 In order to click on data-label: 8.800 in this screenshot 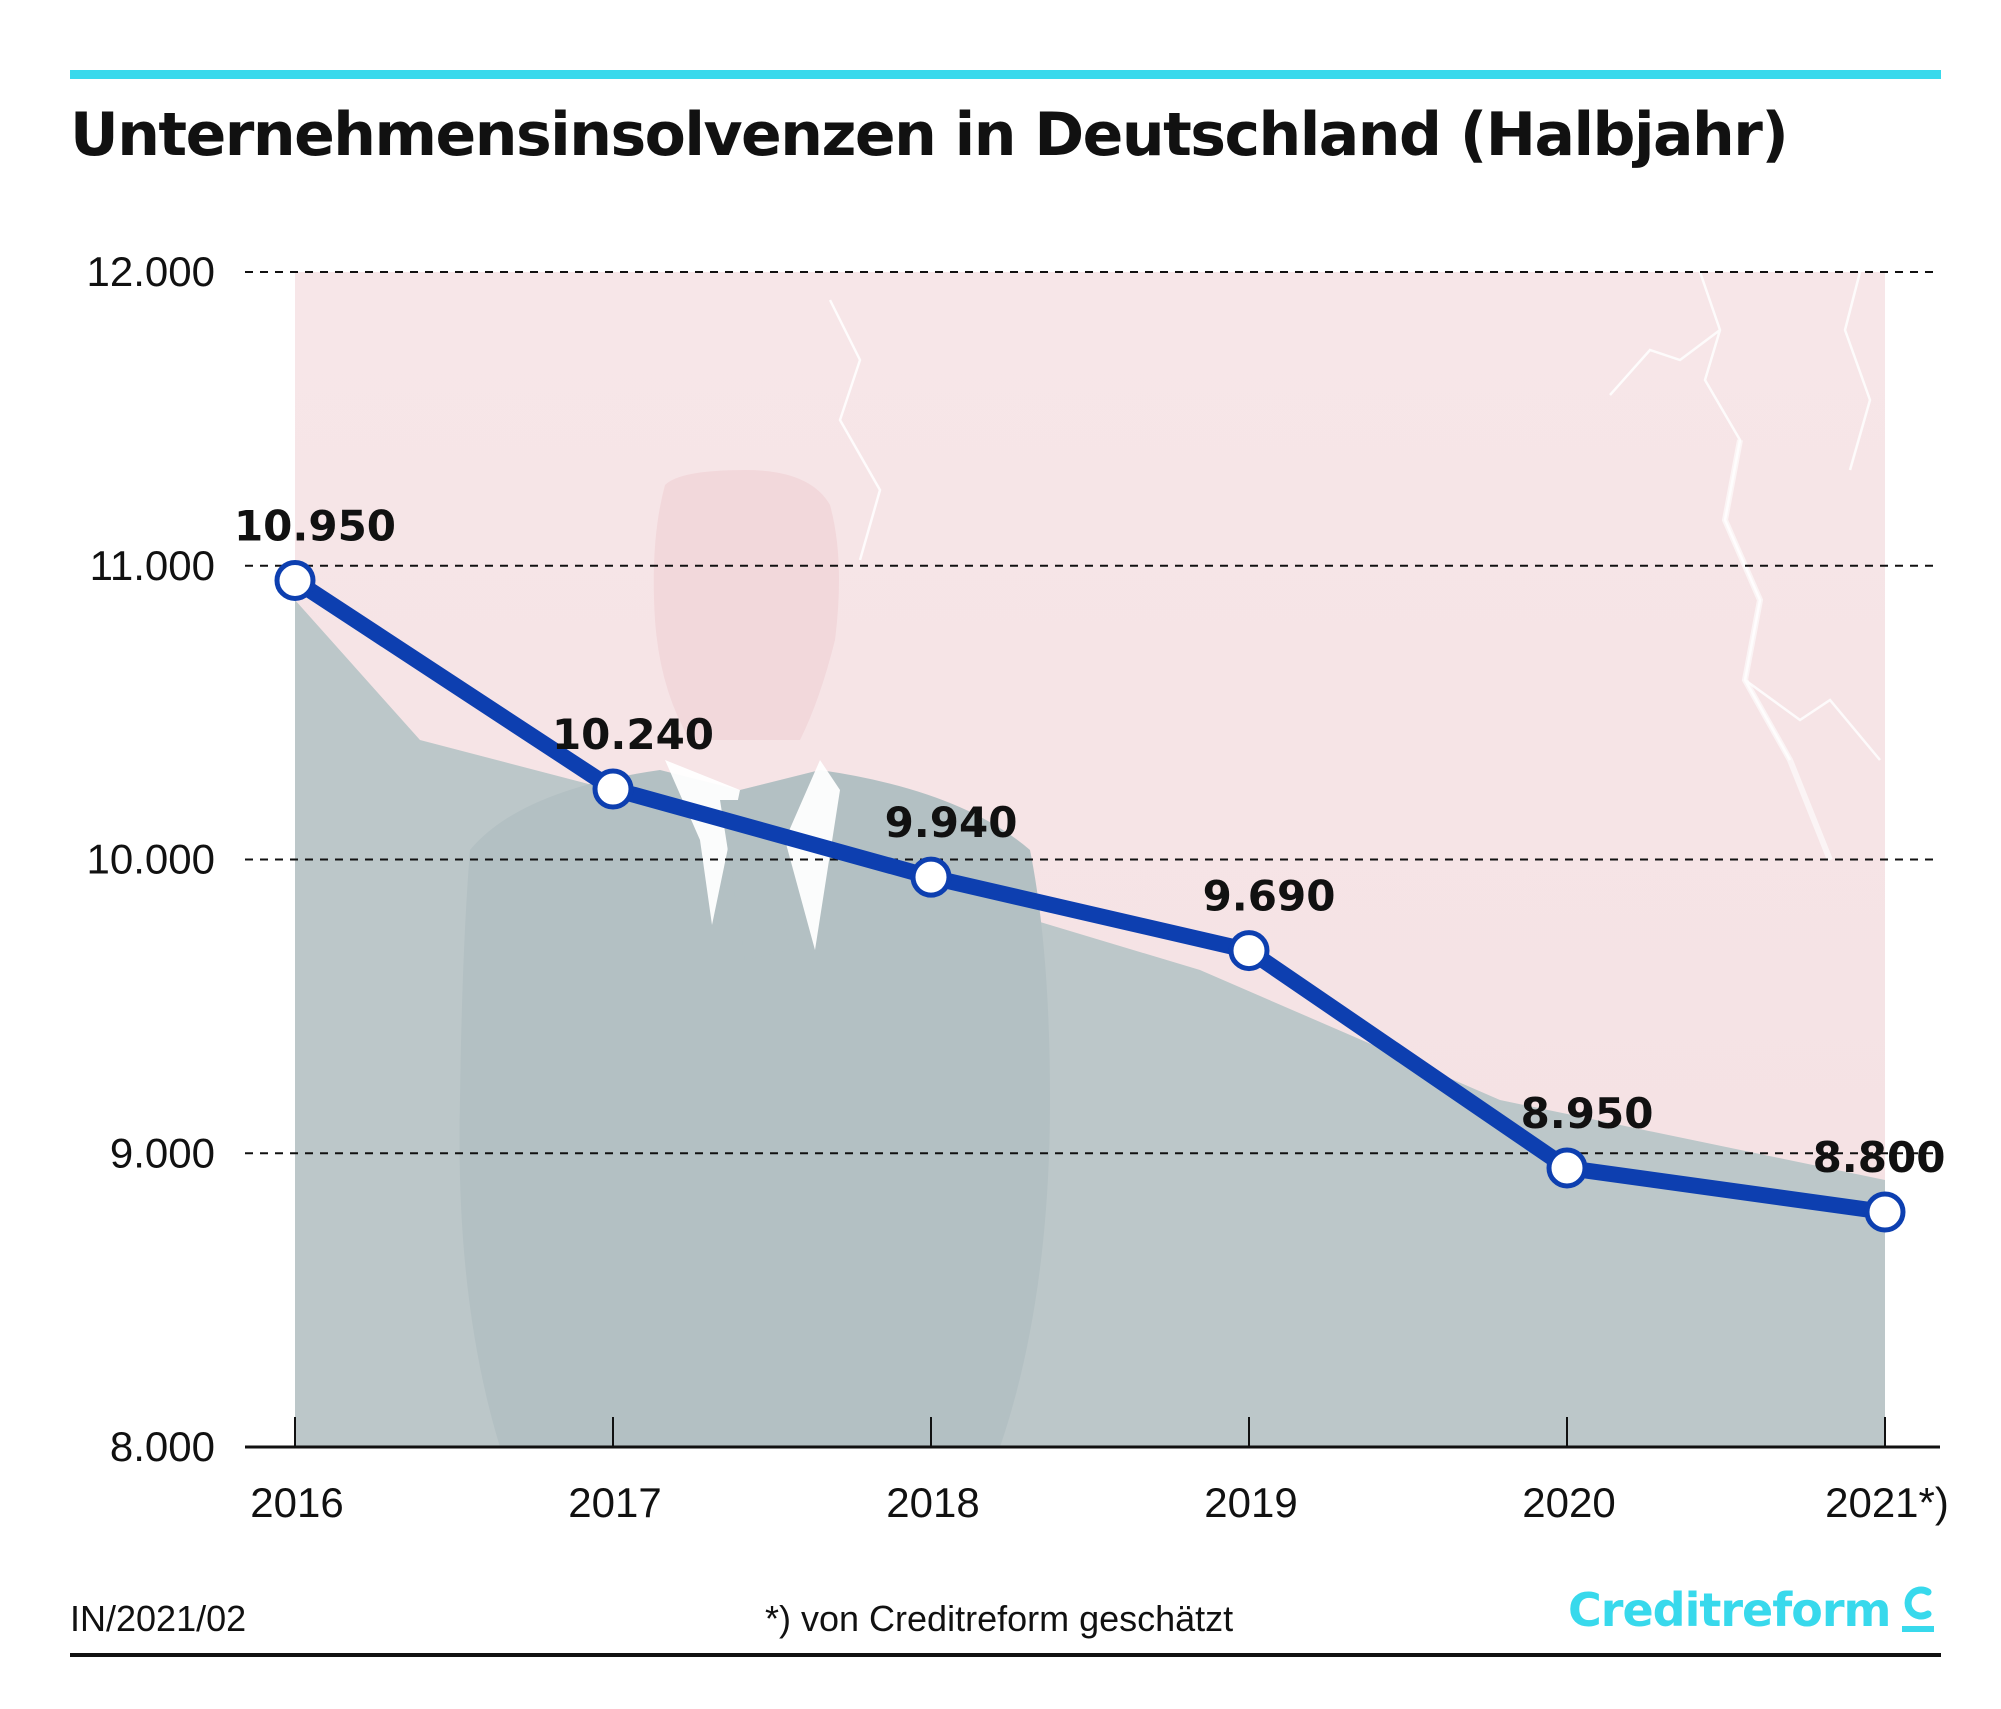, I will do `click(1879, 1157)`.